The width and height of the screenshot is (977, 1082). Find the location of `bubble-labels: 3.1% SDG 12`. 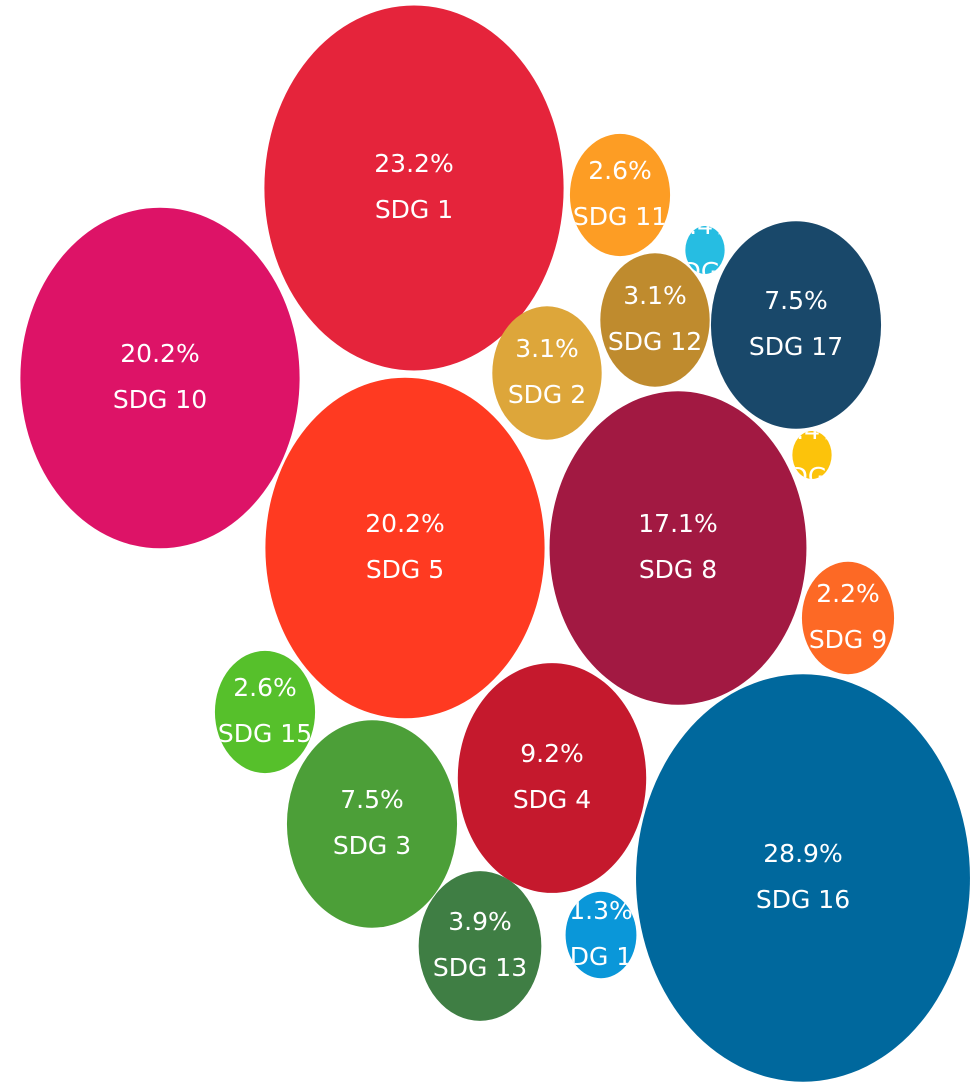

bubble-labels: 3.1% SDG 12 is located at coordinates (655, 318).